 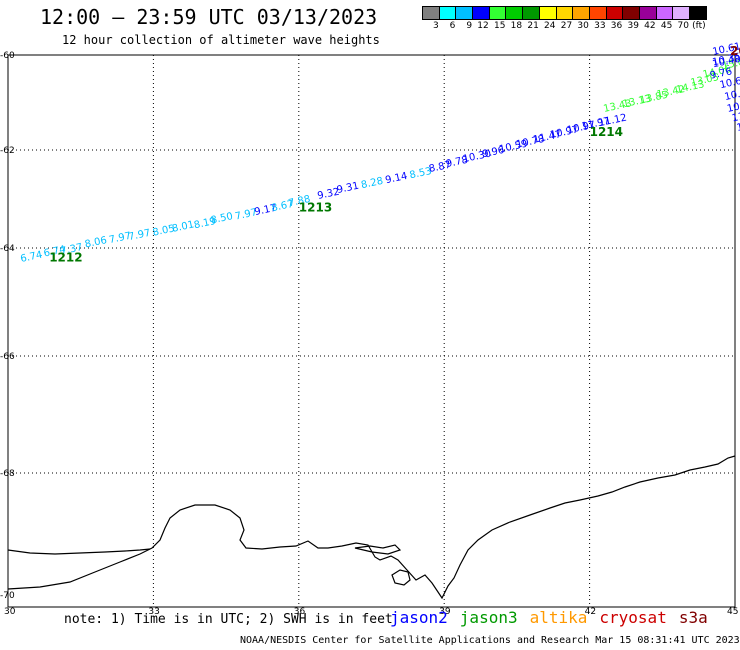 I want to click on wave-height-value: 8.06, so click(x=96, y=242).